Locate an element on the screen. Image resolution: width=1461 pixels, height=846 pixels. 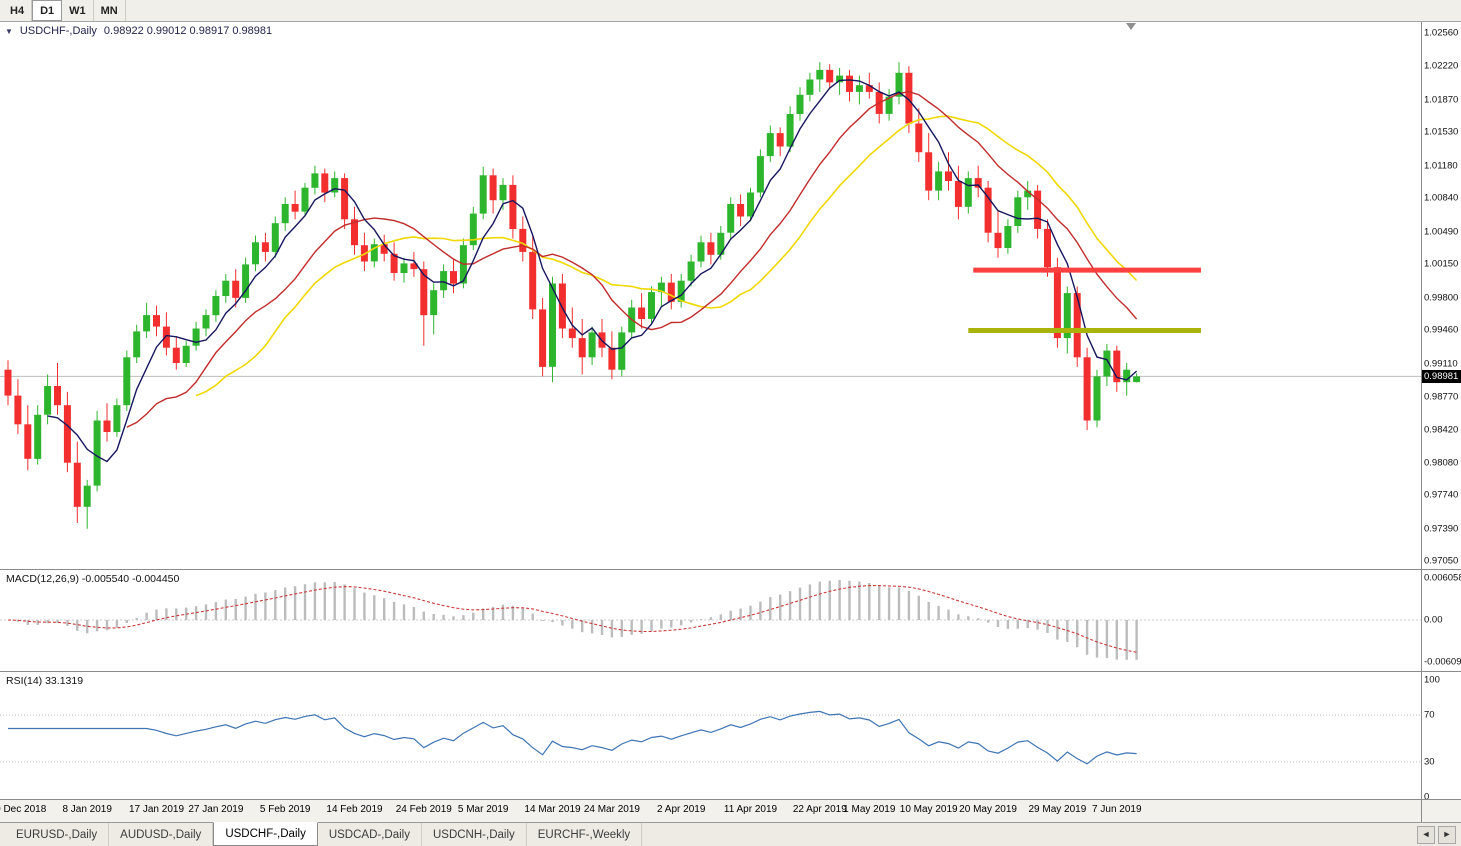
price-scale-label: 1.01870 is located at coordinates (1441, 100).